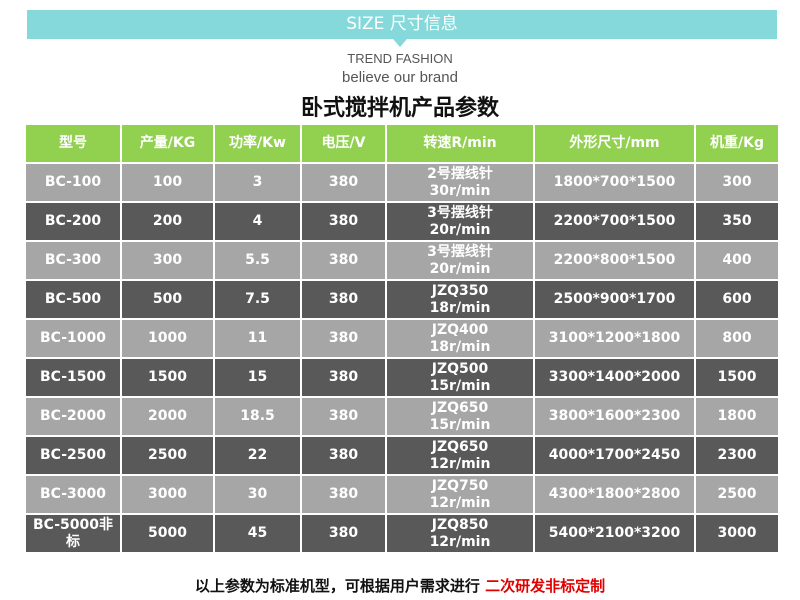 This screenshot has width=800, height=600. I want to click on cell-power: 3, so click(257, 182).